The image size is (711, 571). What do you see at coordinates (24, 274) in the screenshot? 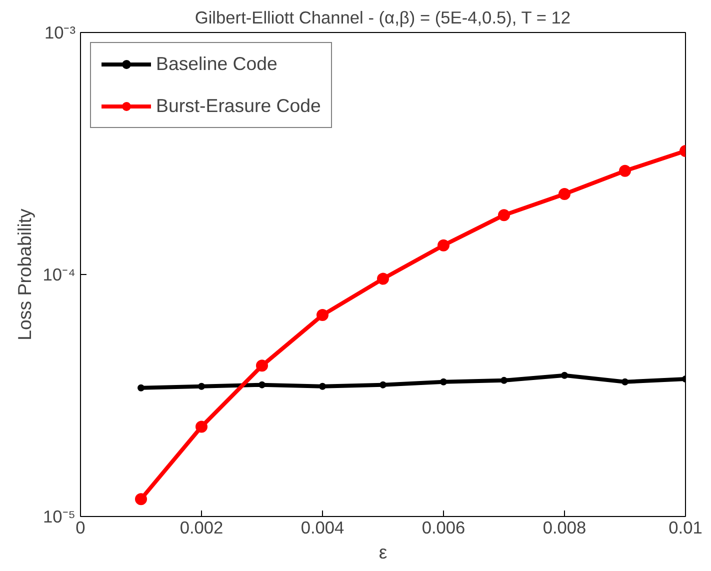
I see `y-axis-title: Loss Probability` at bounding box center [24, 274].